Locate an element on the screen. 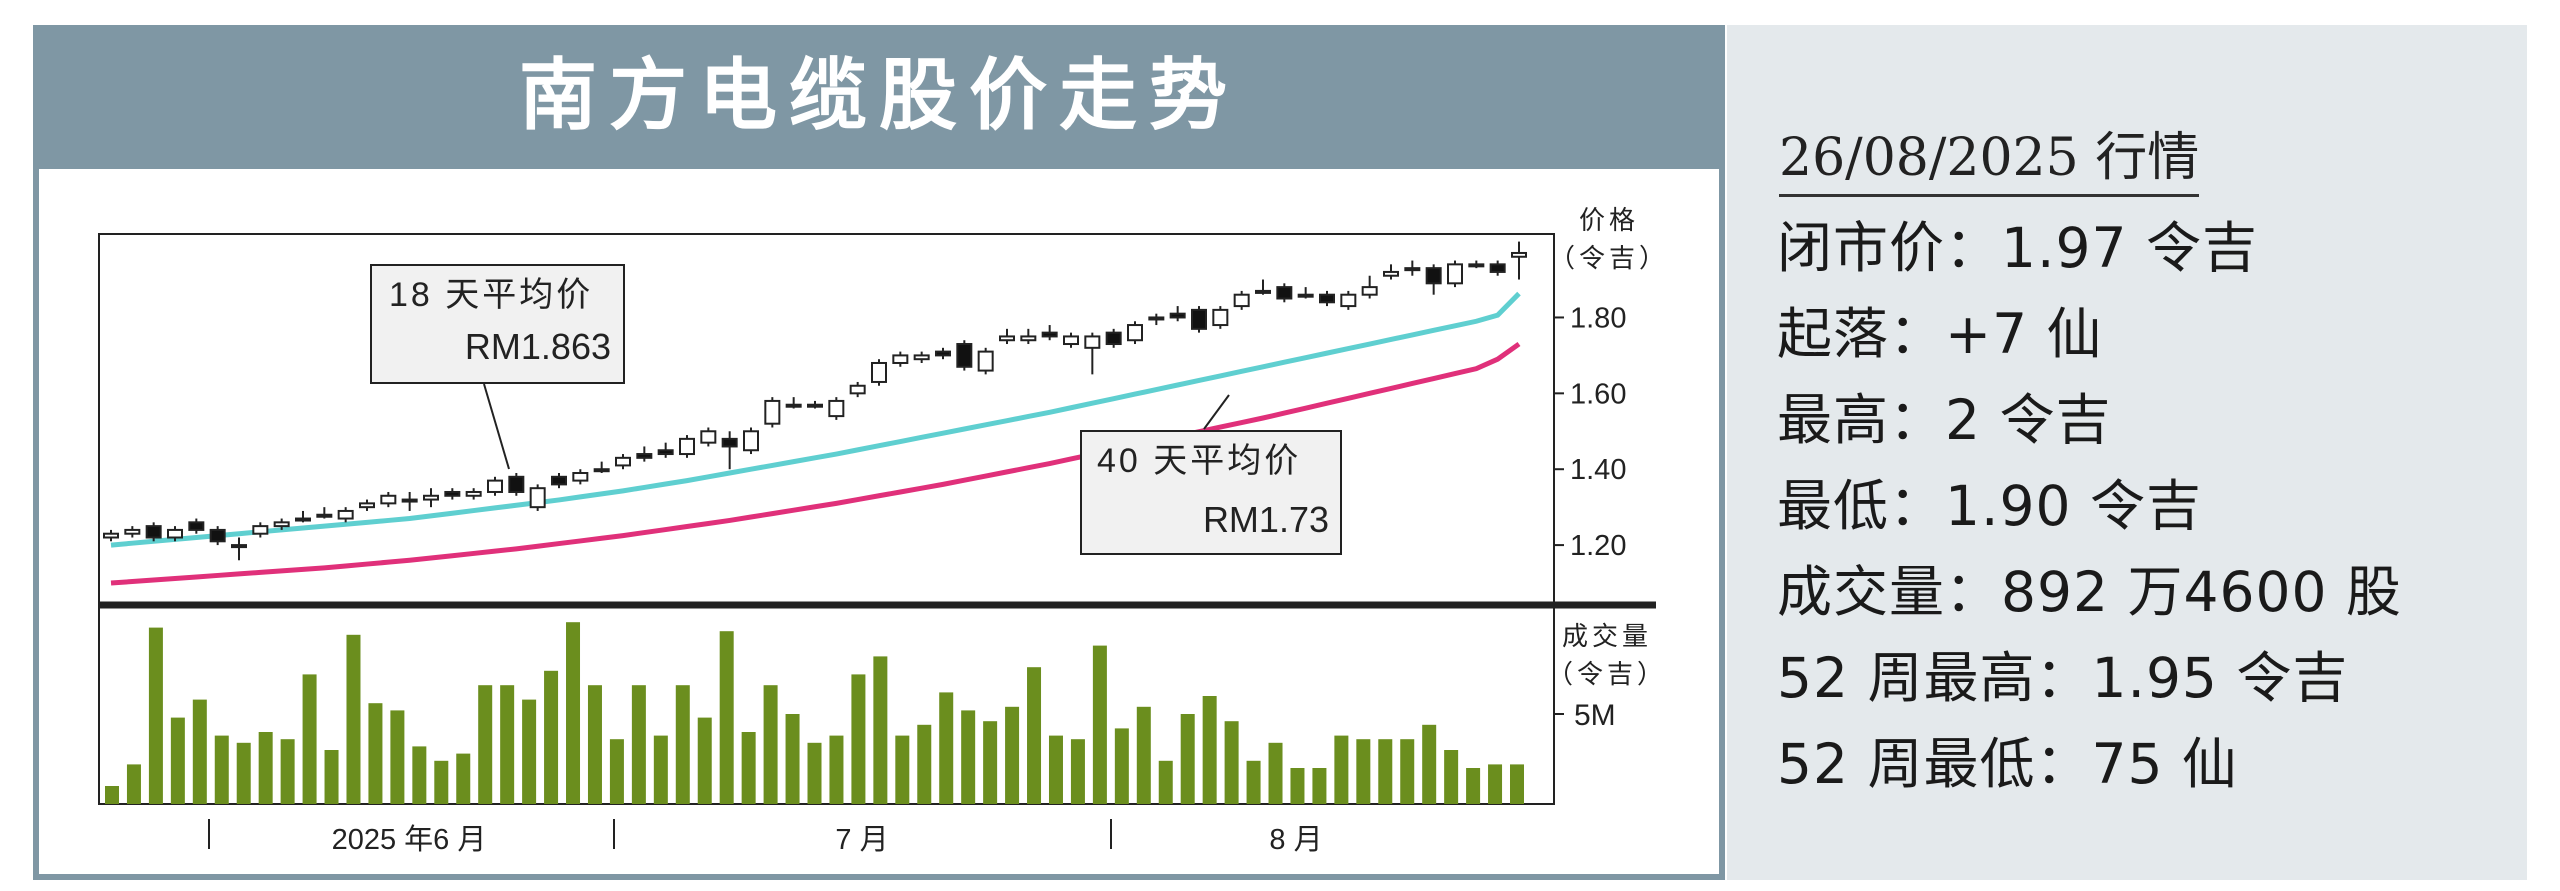  volume-tick-label: 5M is located at coordinates (1595, 715).